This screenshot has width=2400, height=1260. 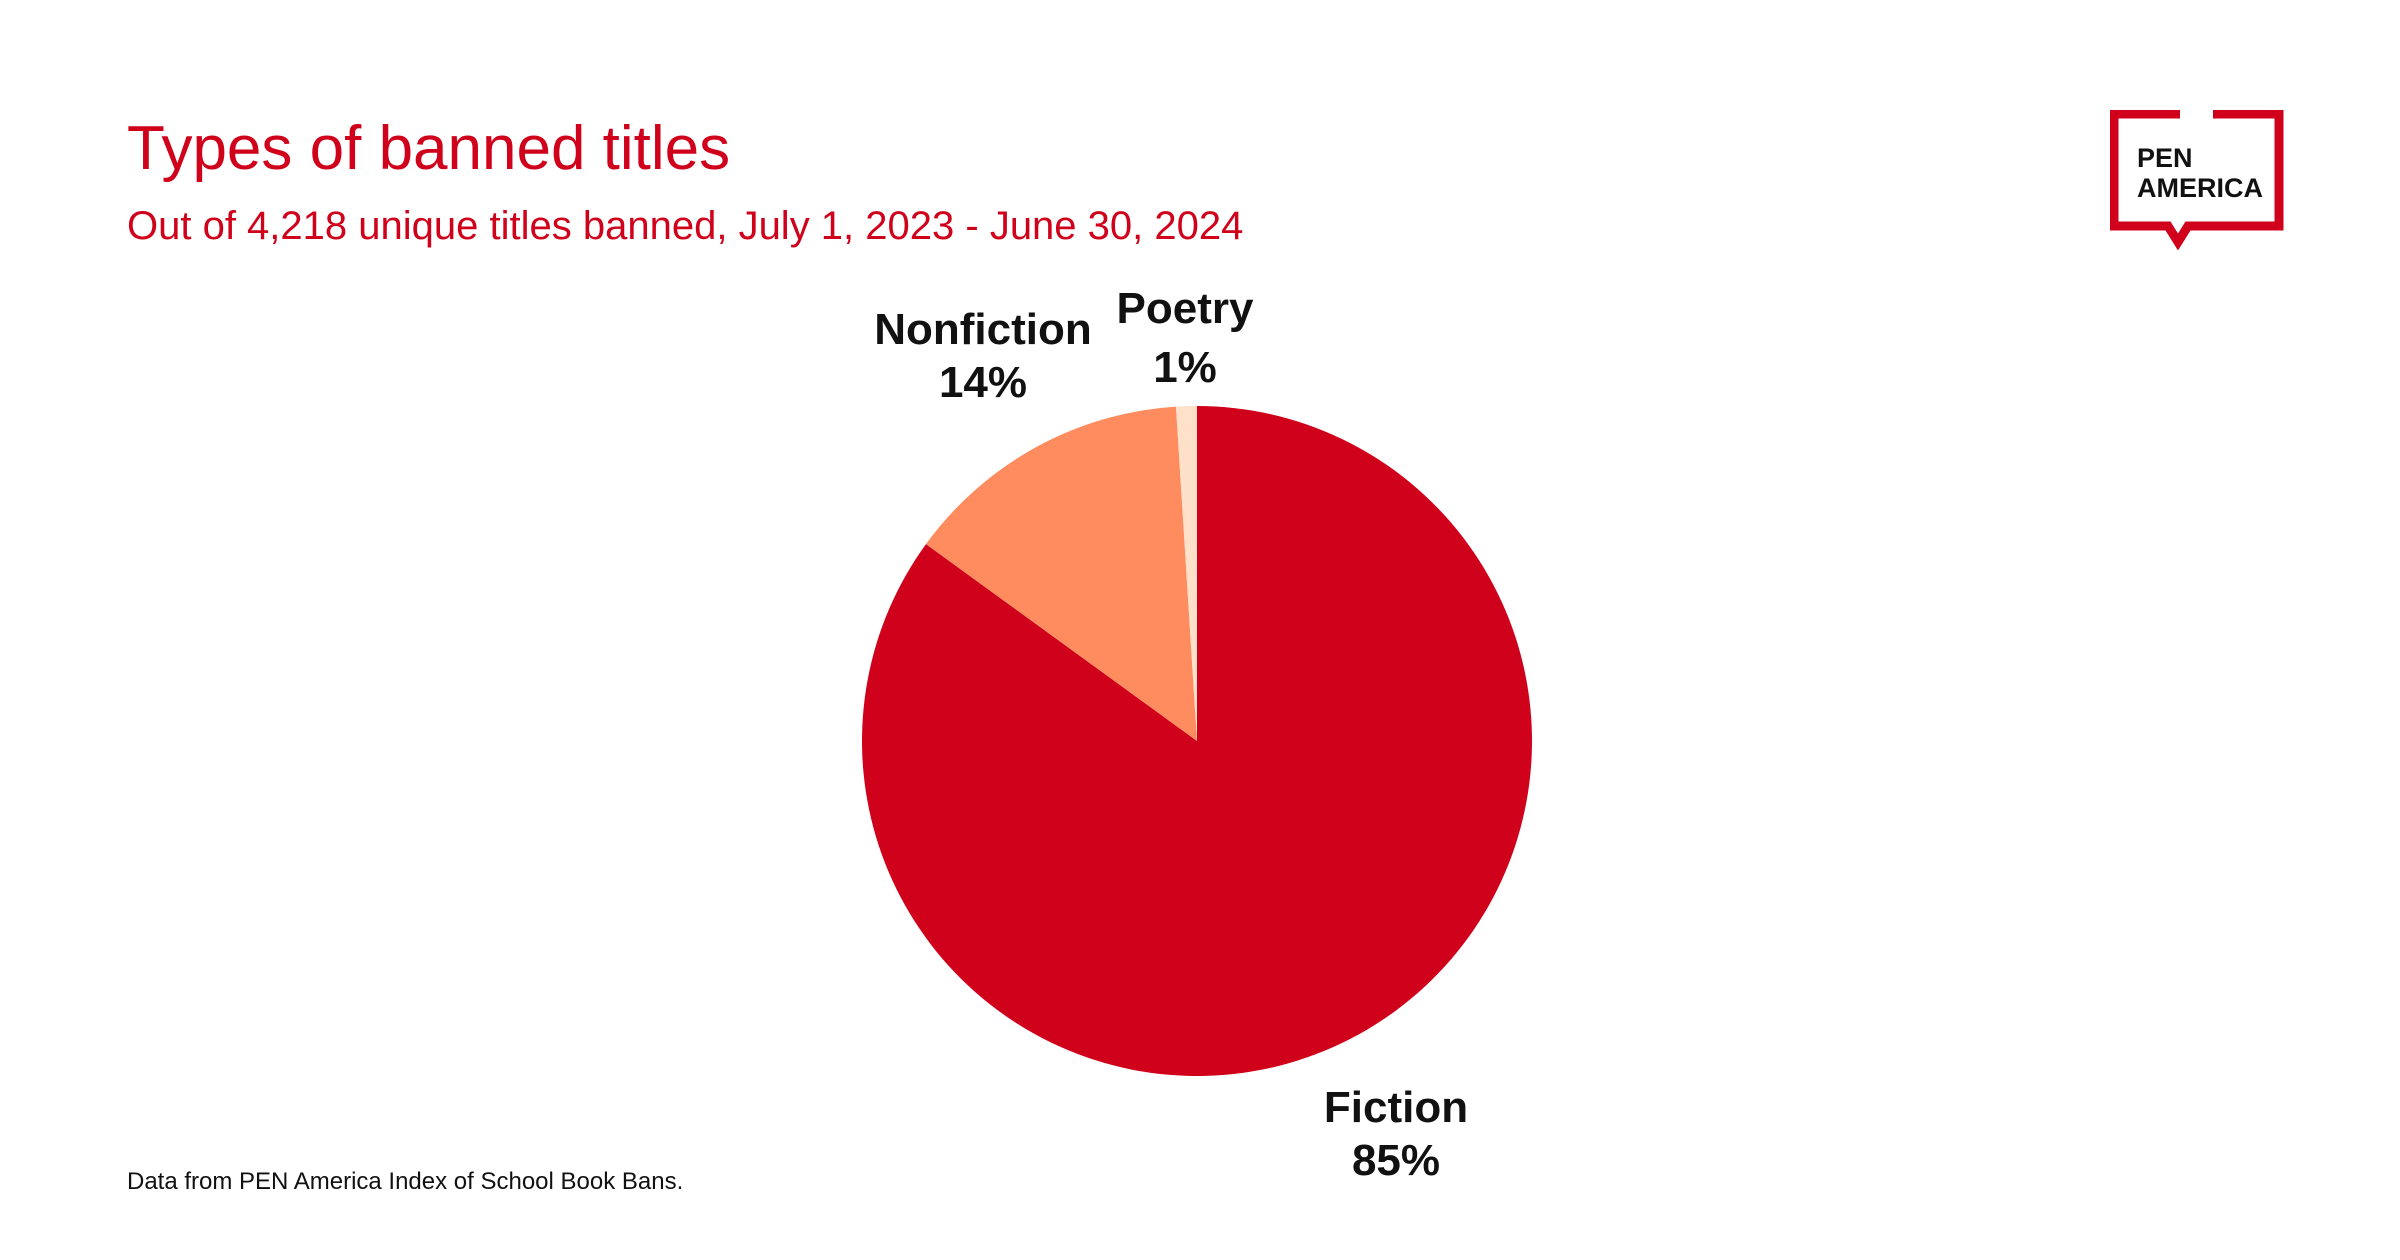 What do you see at coordinates (1396, 1107) in the screenshot?
I see `slice-label-fiction-name: Fiction` at bounding box center [1396, 1107].